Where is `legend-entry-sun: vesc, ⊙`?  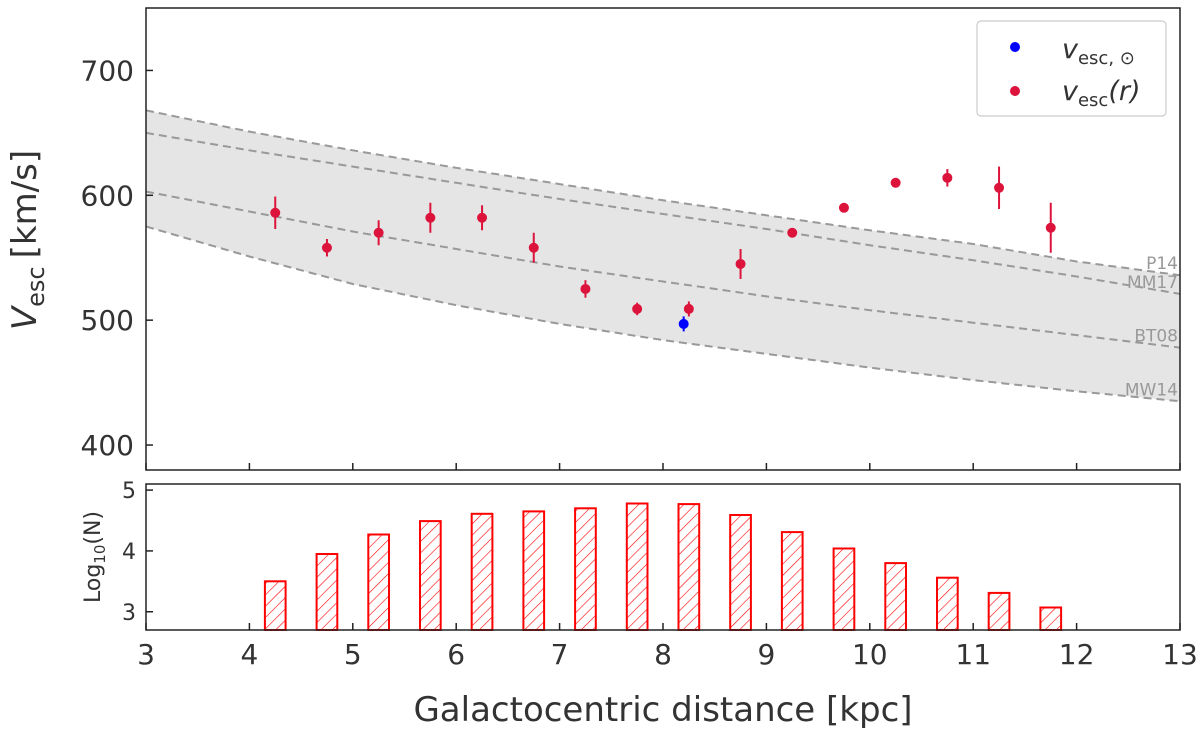
legend-entry-sun: vesc, ⊙ is located at coordinates (1098, 51).